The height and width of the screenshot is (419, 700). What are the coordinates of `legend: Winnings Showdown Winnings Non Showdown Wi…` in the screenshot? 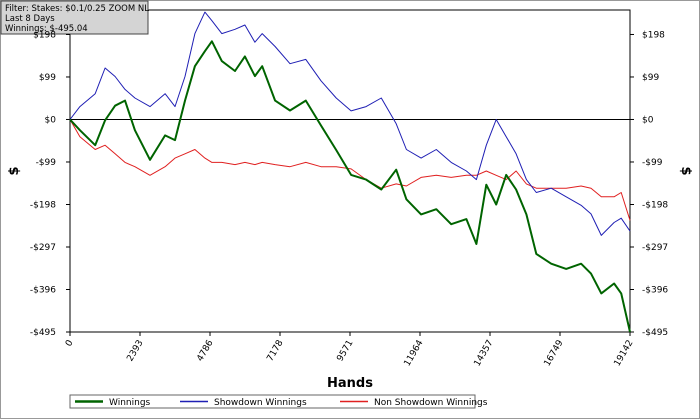 It's located at (278, 401).